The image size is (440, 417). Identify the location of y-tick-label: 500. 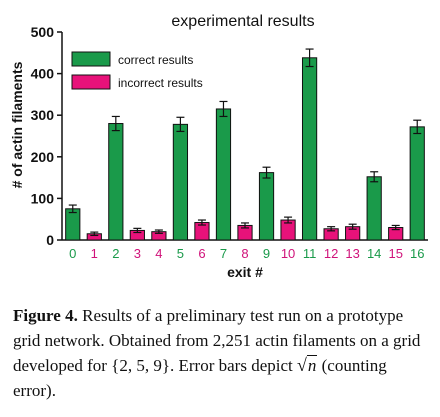
(43, 32).